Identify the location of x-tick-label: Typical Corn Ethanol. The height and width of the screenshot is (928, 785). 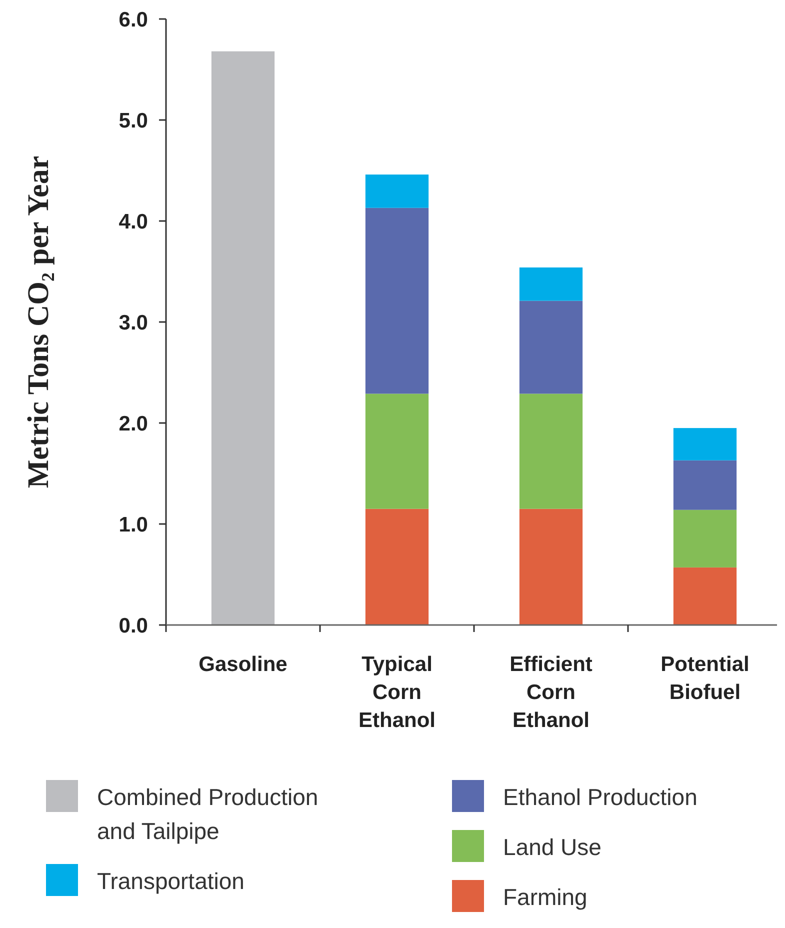
(397, 692).